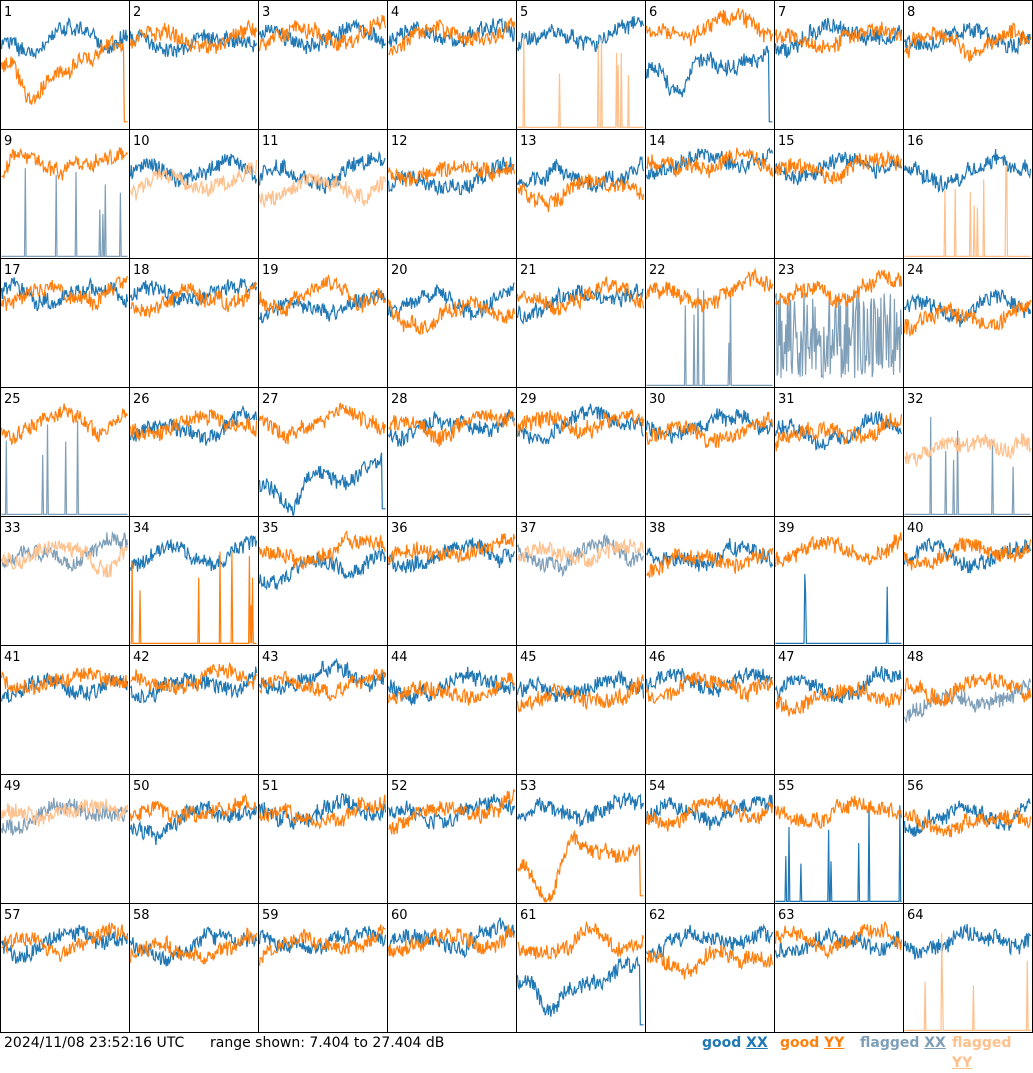 The height and width of the screenshot is (1073, 1033). Describe the element at coordinates (839, 194) in the screenshot. I see `panel-15: 15` at that location.